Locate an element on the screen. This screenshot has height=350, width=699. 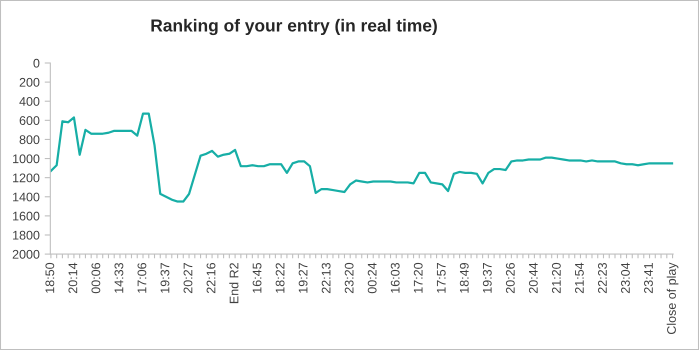
x-tick-label: 19:27 is located at coordinates (303, 278).